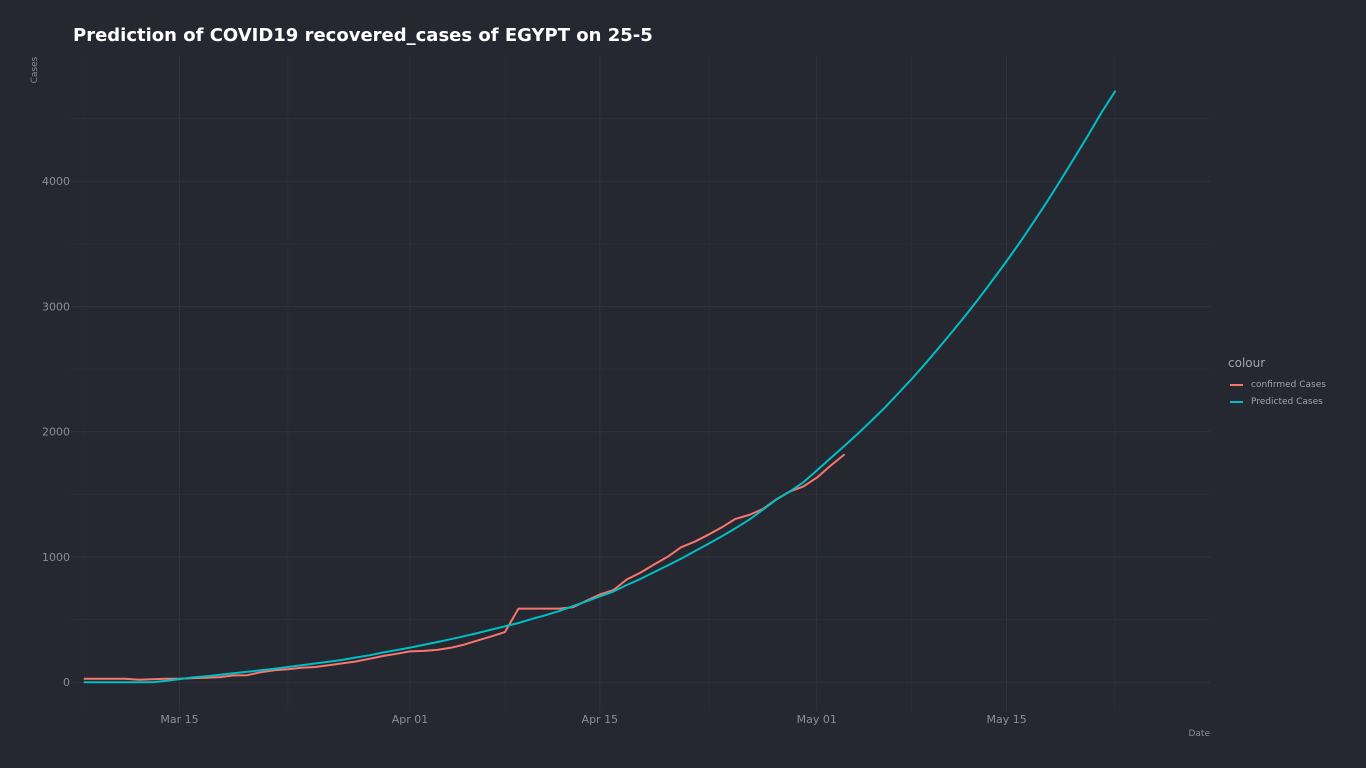 This screenshot has height=768, width=1366. Describe the element at coordinates (1236, 401) in the screenshot. I see `legend-swatch-predicted` at that location.